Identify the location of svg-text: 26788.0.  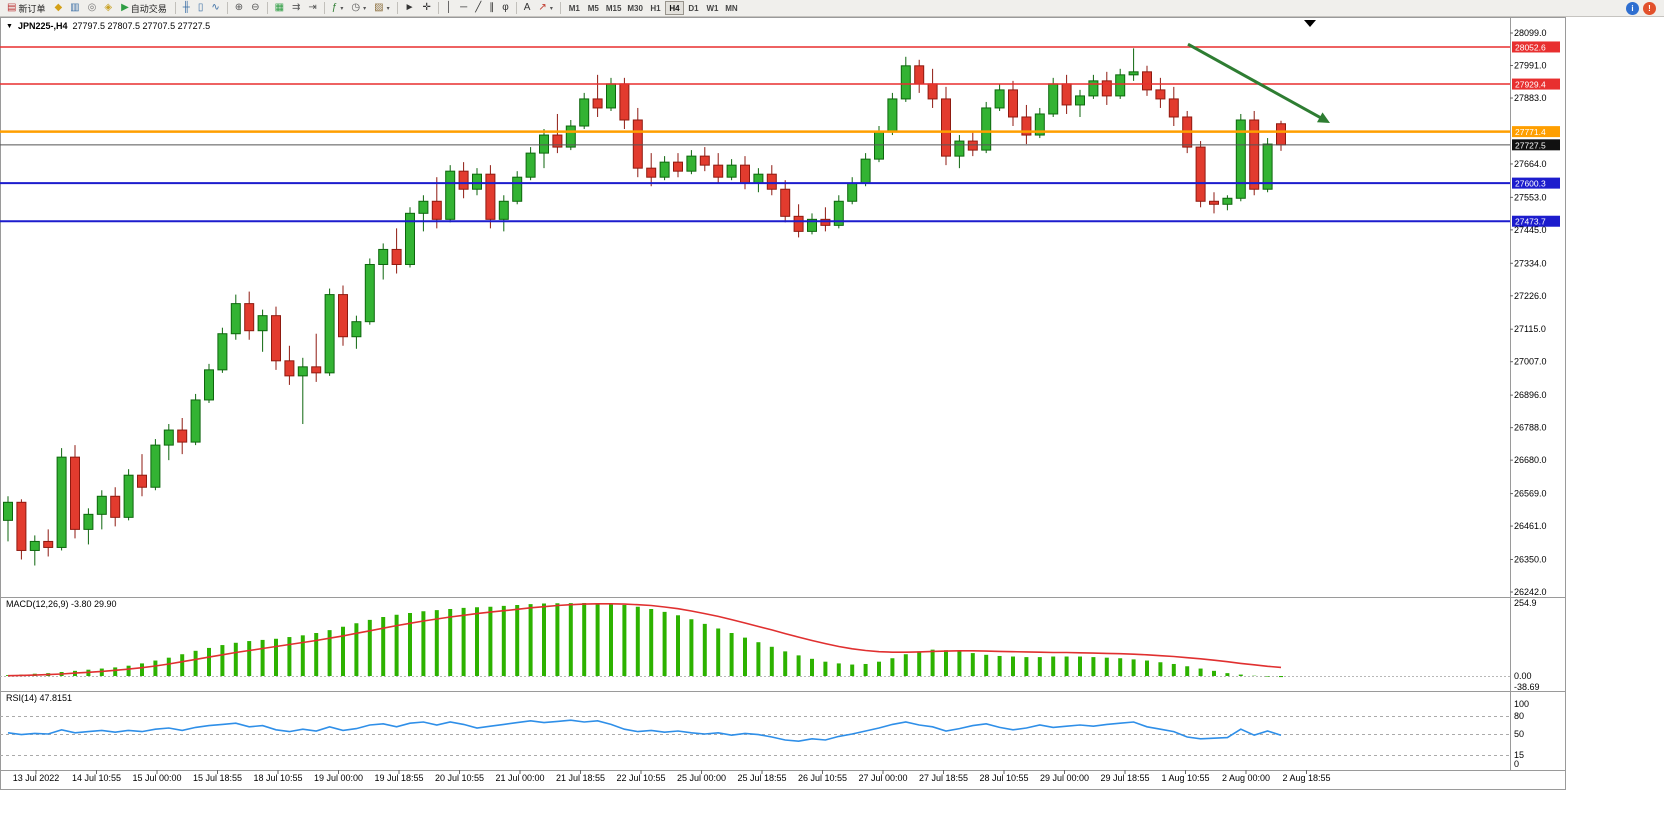
(1530, 428).